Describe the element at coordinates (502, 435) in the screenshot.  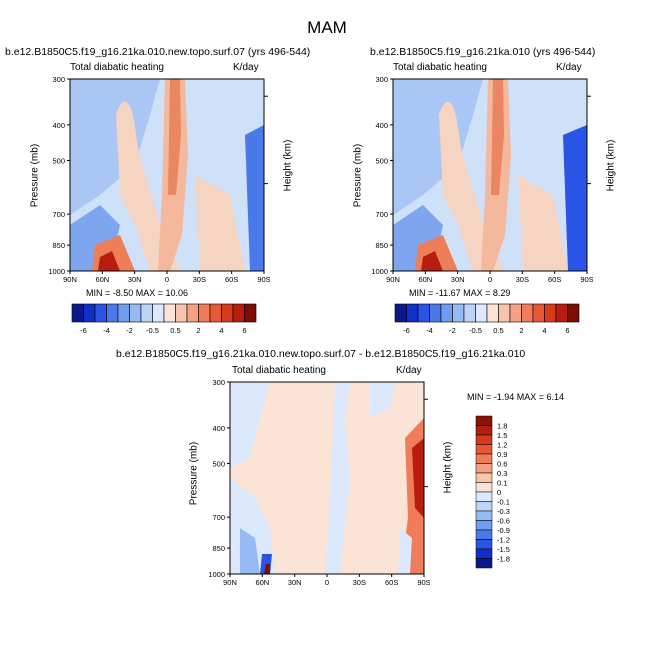
I see `colorbar-label: 1.5` at that location.